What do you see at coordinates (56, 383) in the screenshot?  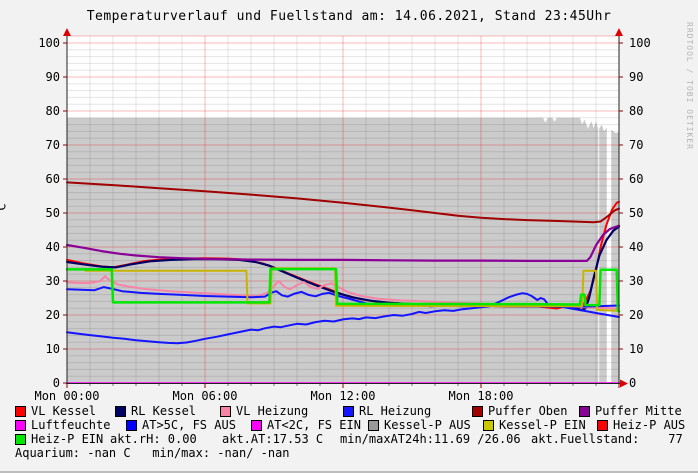 I see `y-tick-label-left: 0` at bounding box center [56, 383].